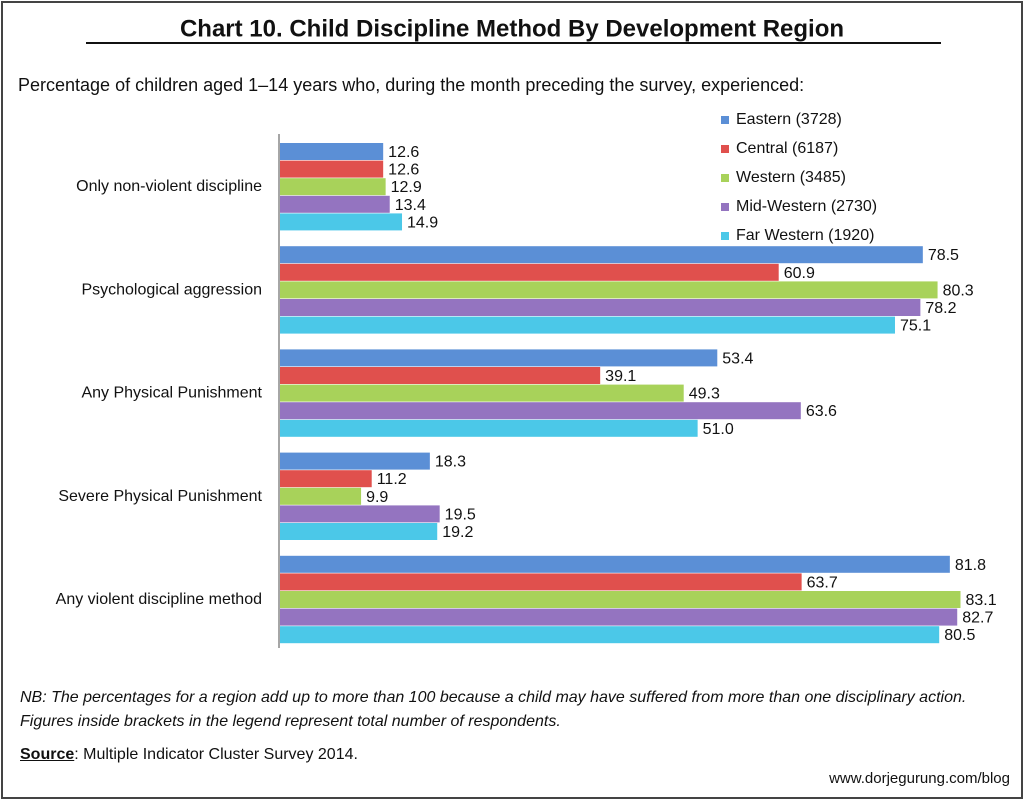  What do you see at coordinates (980, 600) in the screenshot?
I see `value-label: 83.1` at bounding box center [980, 600].